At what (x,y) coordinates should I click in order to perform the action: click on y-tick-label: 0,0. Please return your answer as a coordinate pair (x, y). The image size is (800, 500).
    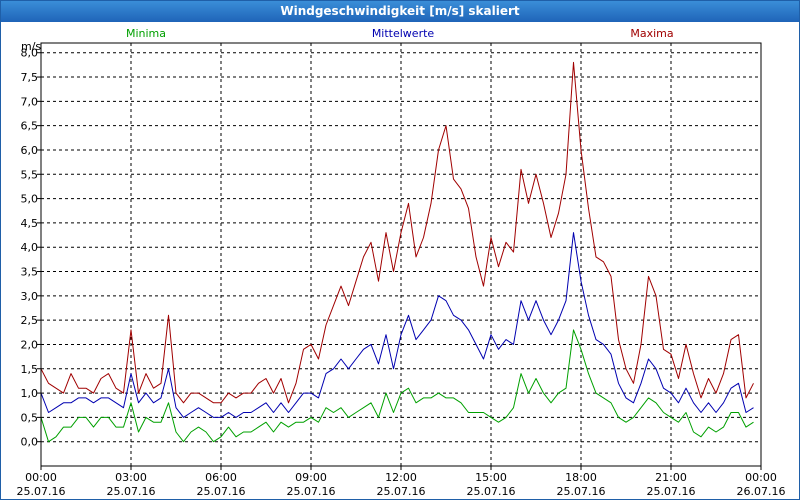
    Looking at the image, I should click on (30, 442).